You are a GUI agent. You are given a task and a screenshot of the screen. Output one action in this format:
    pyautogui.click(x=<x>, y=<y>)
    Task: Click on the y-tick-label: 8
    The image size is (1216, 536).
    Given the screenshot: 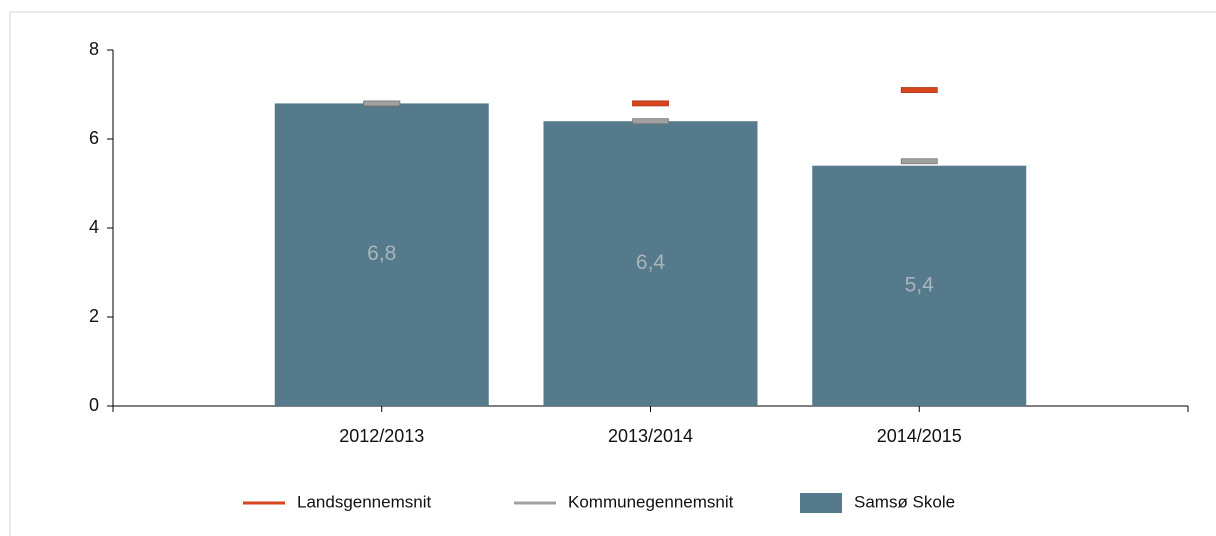 What is the action you would take?
    pyautogui.click(x=94, y=49)
    